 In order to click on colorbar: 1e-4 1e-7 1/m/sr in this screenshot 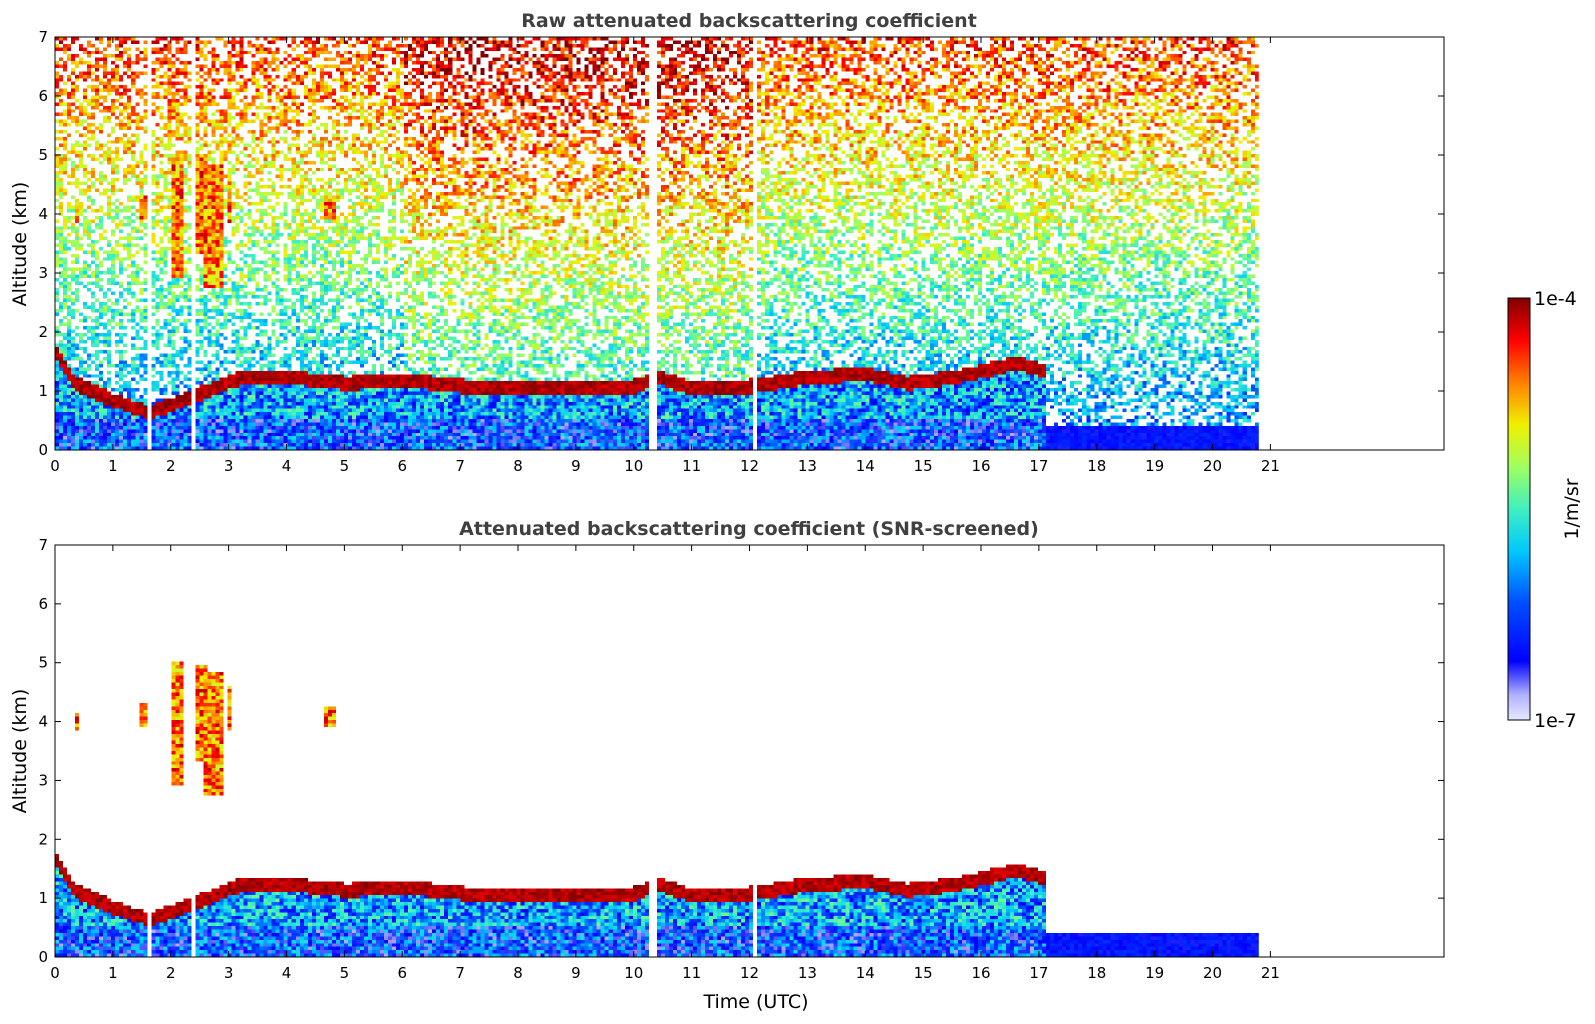, I will do `click(1545, 510)`.